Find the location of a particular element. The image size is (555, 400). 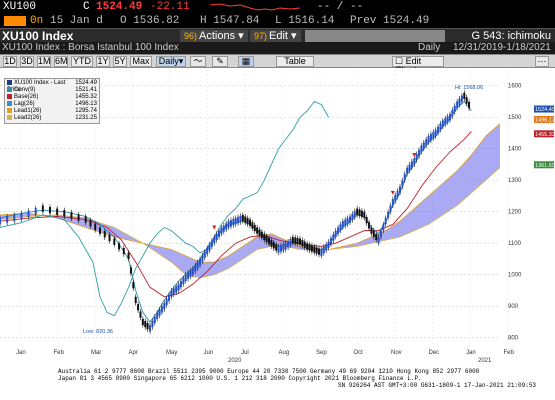

x-tick-label: Mar is located at coordinates (96, 353).